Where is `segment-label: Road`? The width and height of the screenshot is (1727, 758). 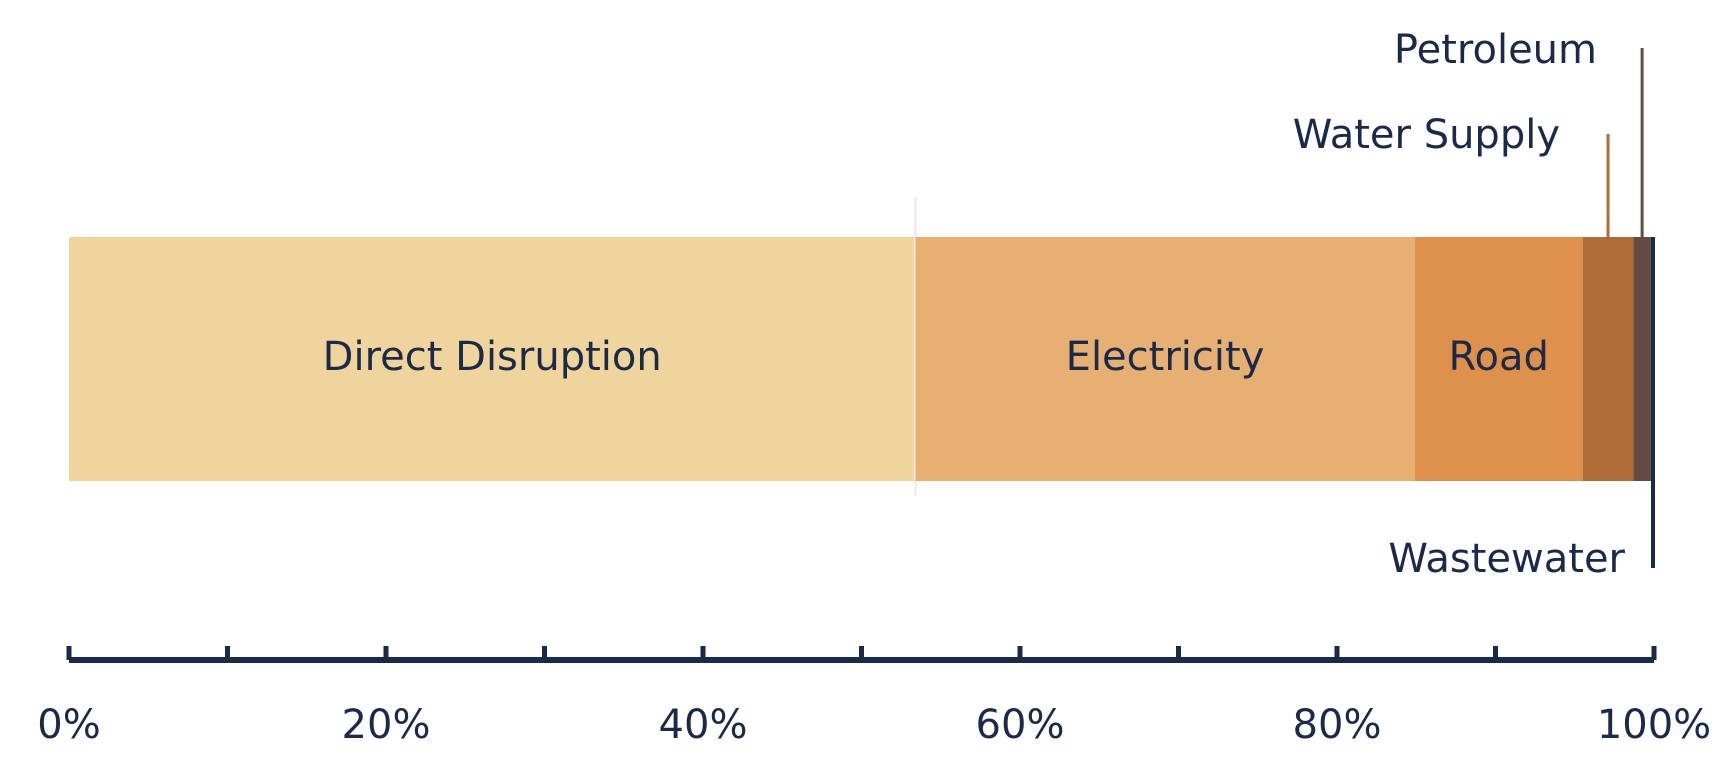
segment-label: Road is located at coordinates (1498, 357).